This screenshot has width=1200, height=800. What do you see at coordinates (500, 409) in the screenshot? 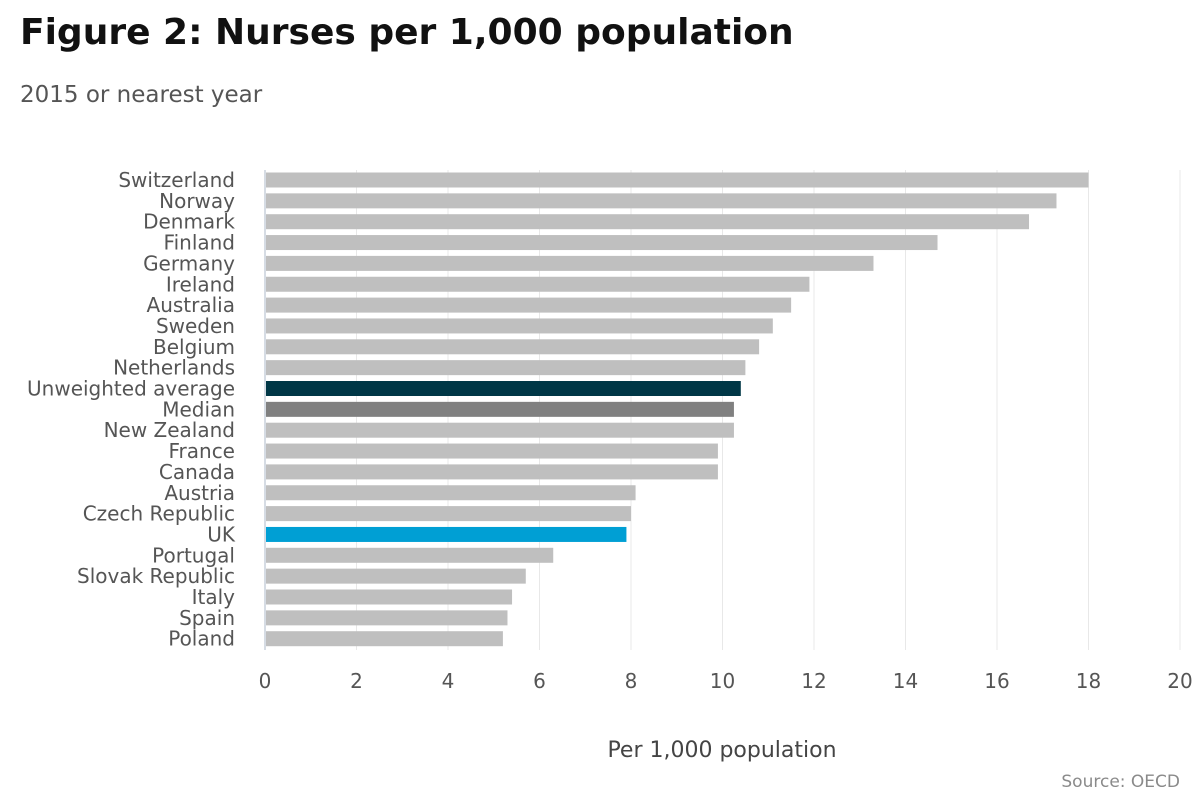
I see `bar-median` at bounding box center [500, 409].